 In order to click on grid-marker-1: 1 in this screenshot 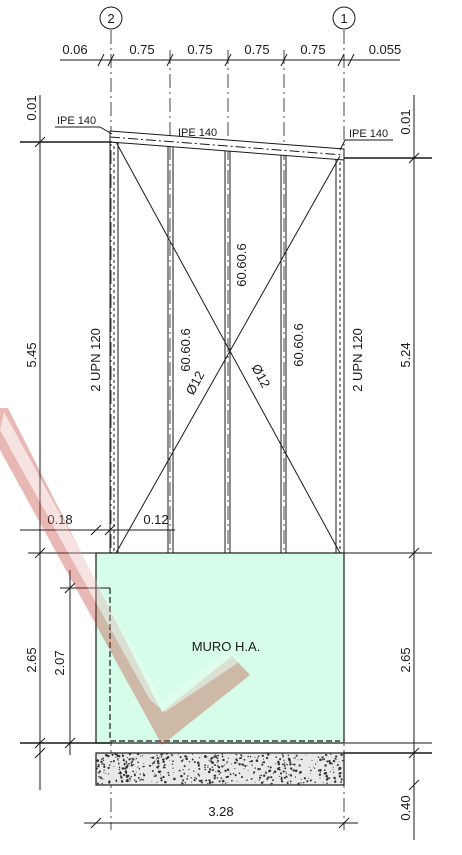, I will do `click(344, 18)`.